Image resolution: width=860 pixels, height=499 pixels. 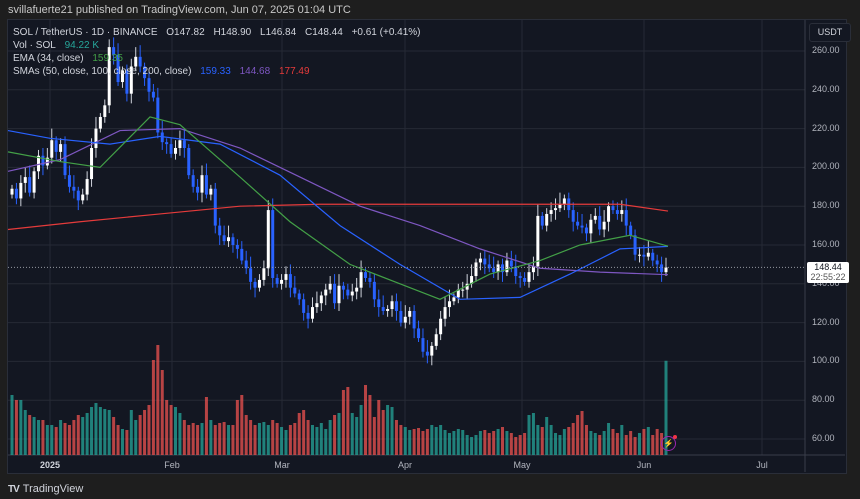 I want to click on tradingview-brand: TradingView, so click(x=53, y=489).